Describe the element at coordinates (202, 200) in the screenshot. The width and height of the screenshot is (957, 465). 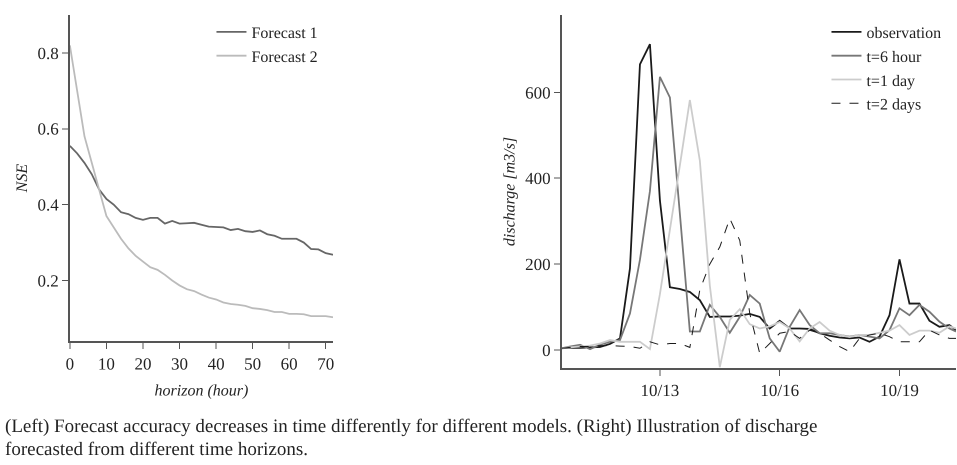
I see `line-series` at that location.